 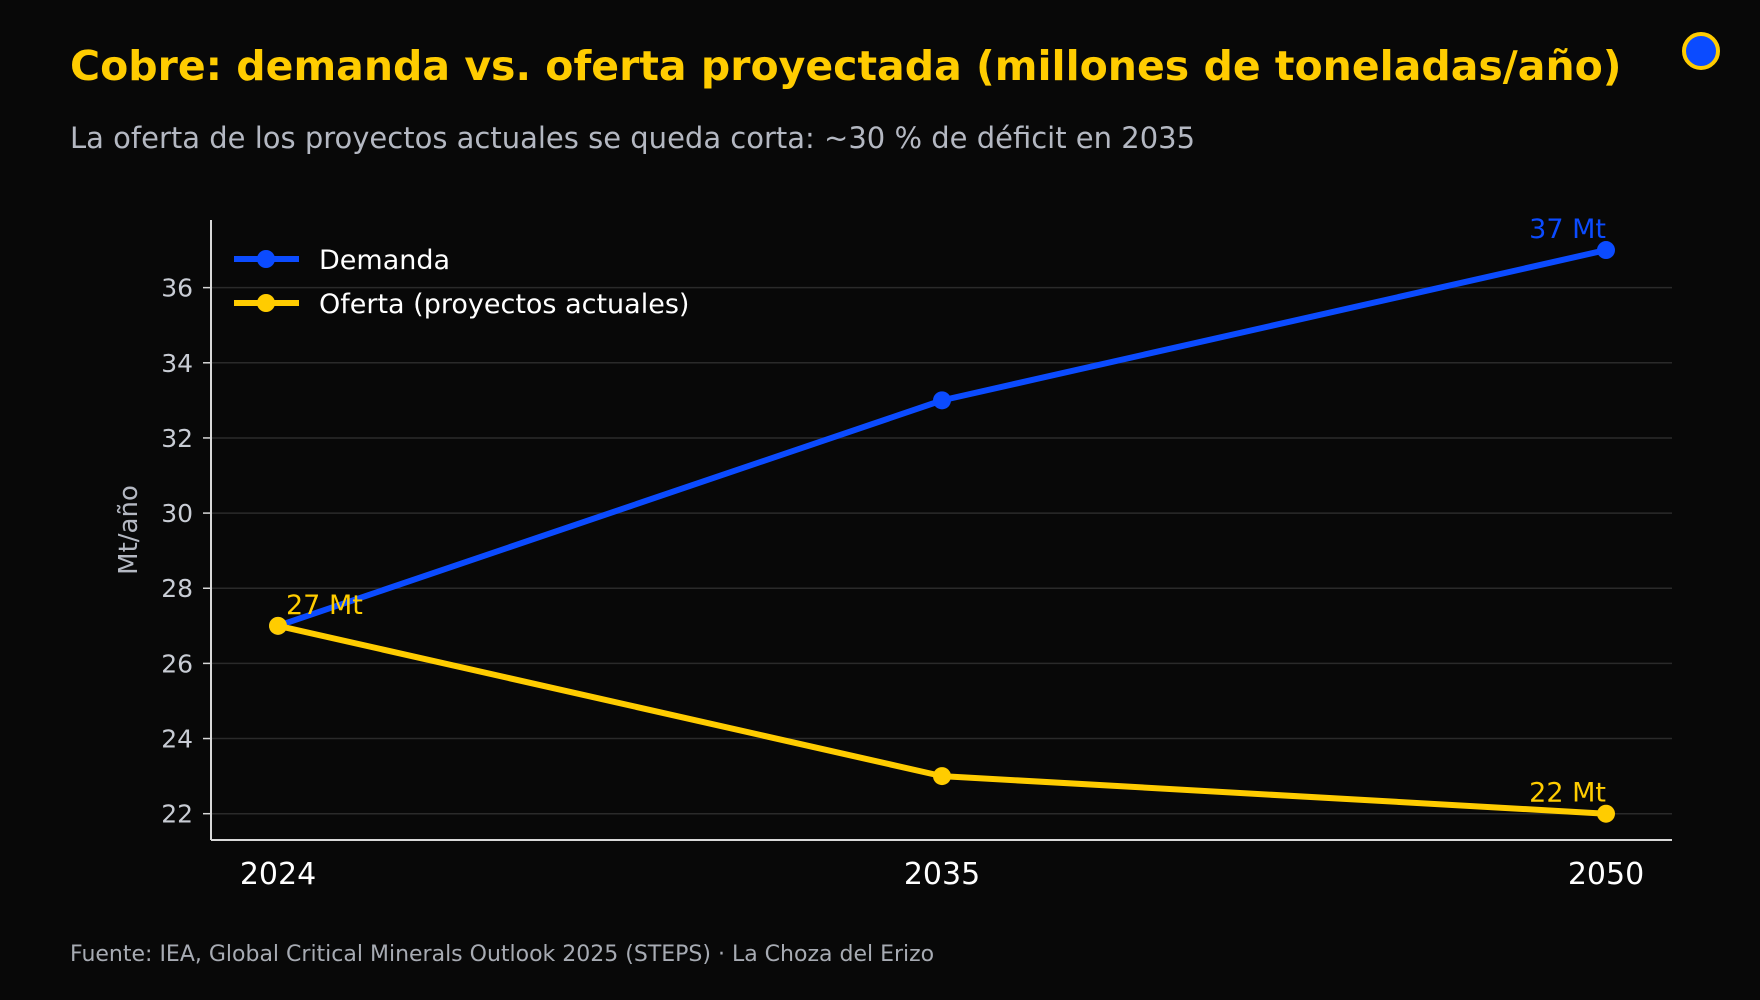 I want to click on y-tick-label: 36, so click(x=177, y=288).